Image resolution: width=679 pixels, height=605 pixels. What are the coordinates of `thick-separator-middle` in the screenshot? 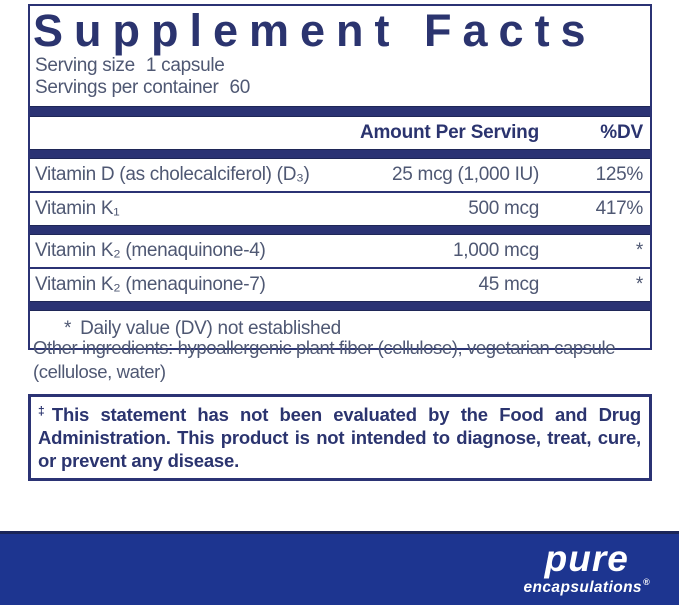 It's located at (340, 230).